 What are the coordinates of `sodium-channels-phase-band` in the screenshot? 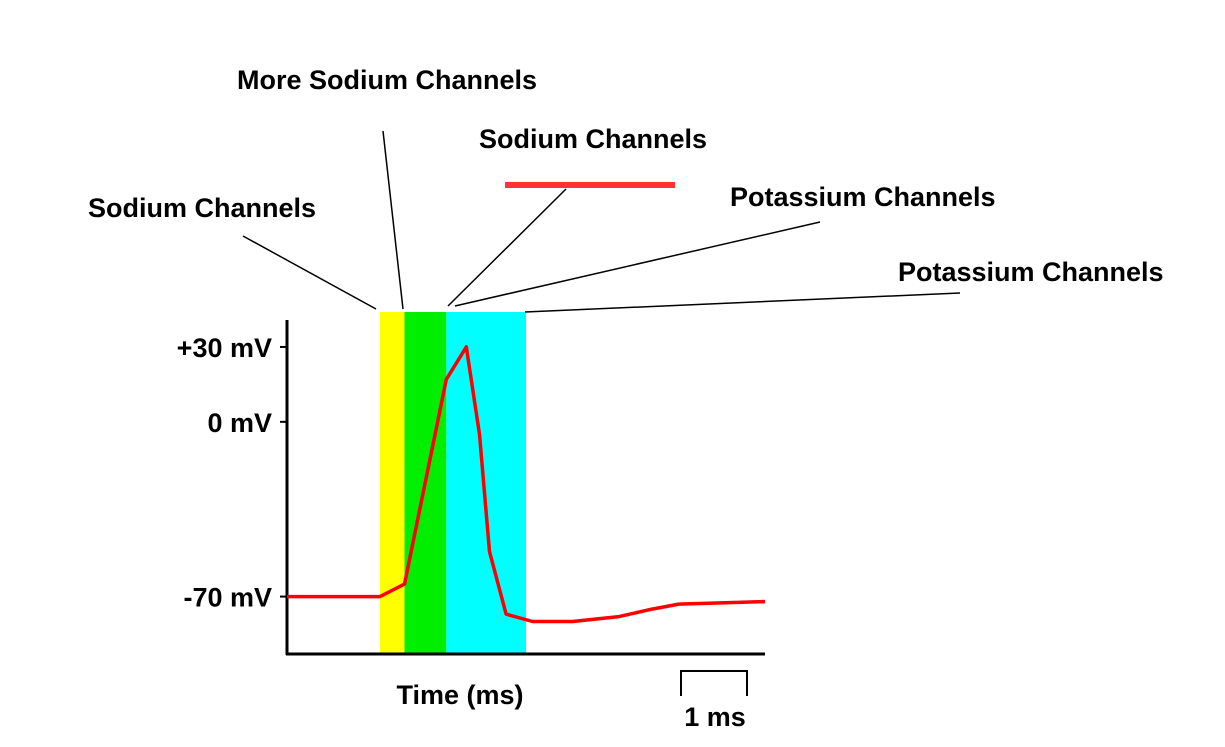 It's located at (392, 483).